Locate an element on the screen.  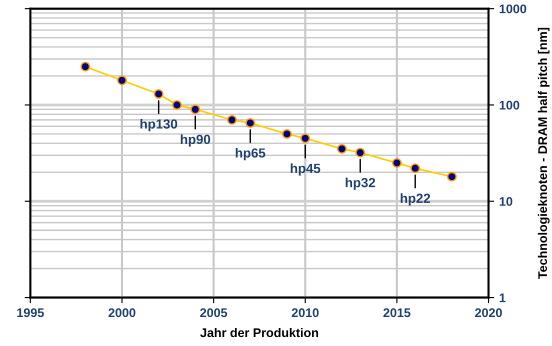
annotation: hp45 is located at coordinates (305, 169).